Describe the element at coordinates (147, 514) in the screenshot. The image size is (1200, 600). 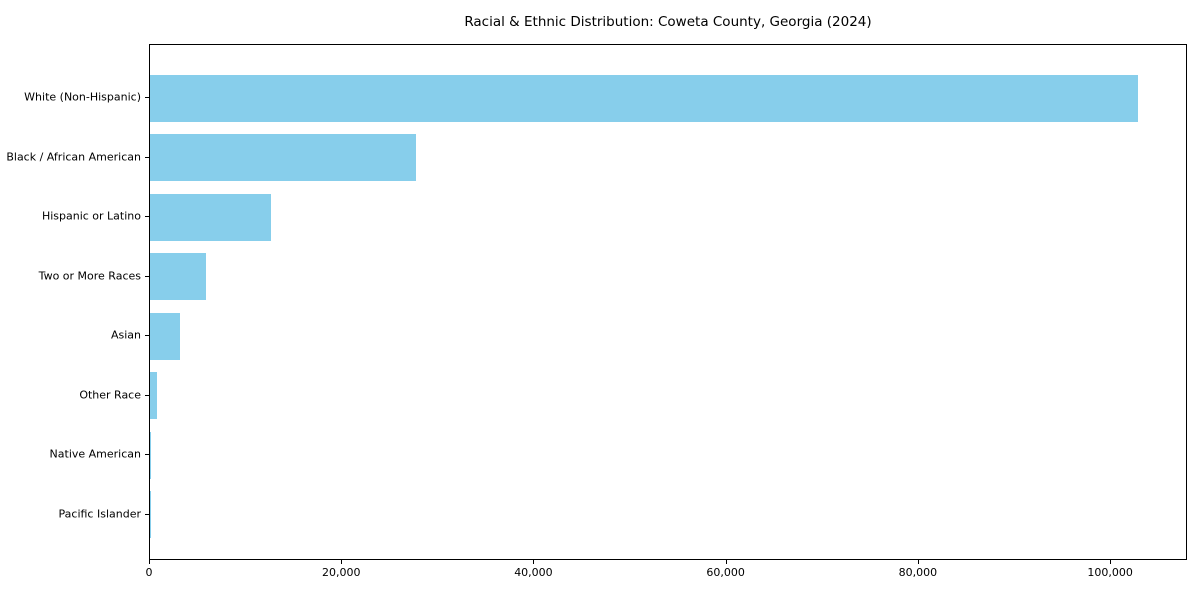
I see `y-tick-pacific-islander` at that location.